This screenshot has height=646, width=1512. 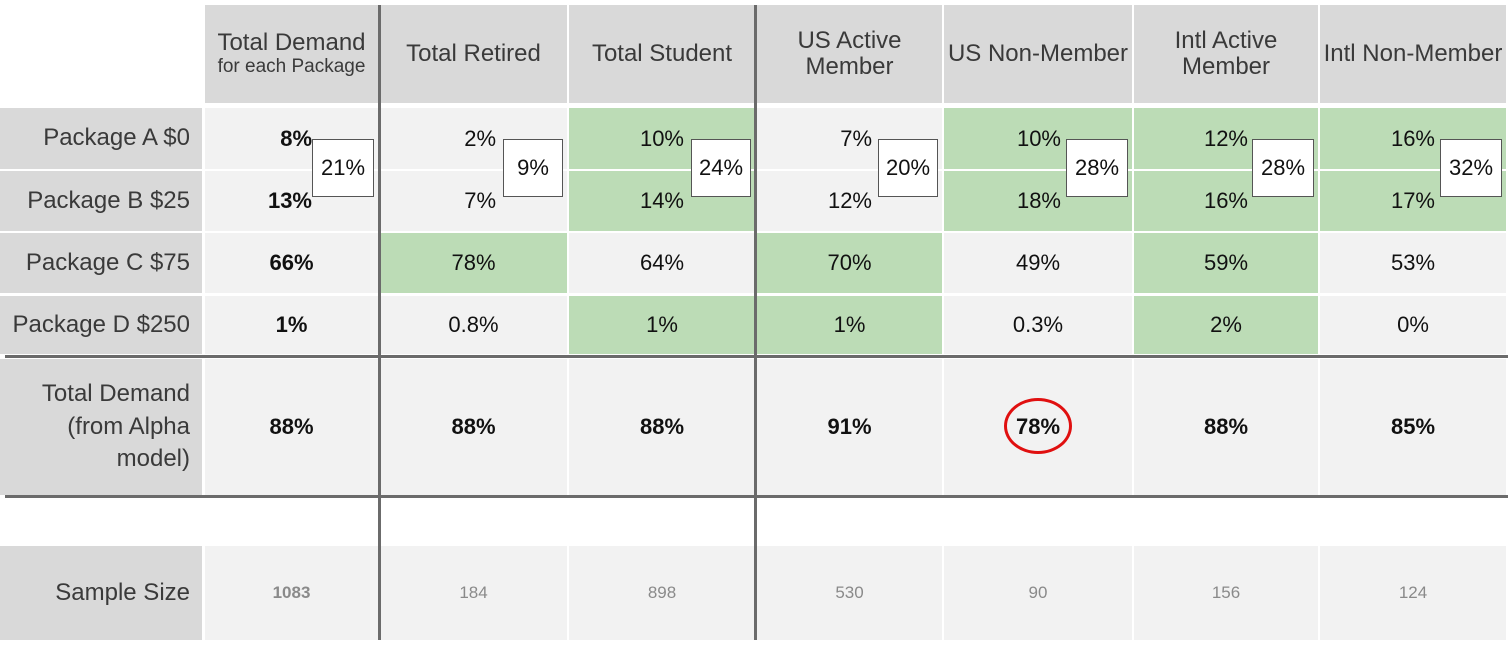 What do you see at coordinates (1038, 593) in the screenshot?
I see `table-cell: 90` at bounding box center [1038, 593].